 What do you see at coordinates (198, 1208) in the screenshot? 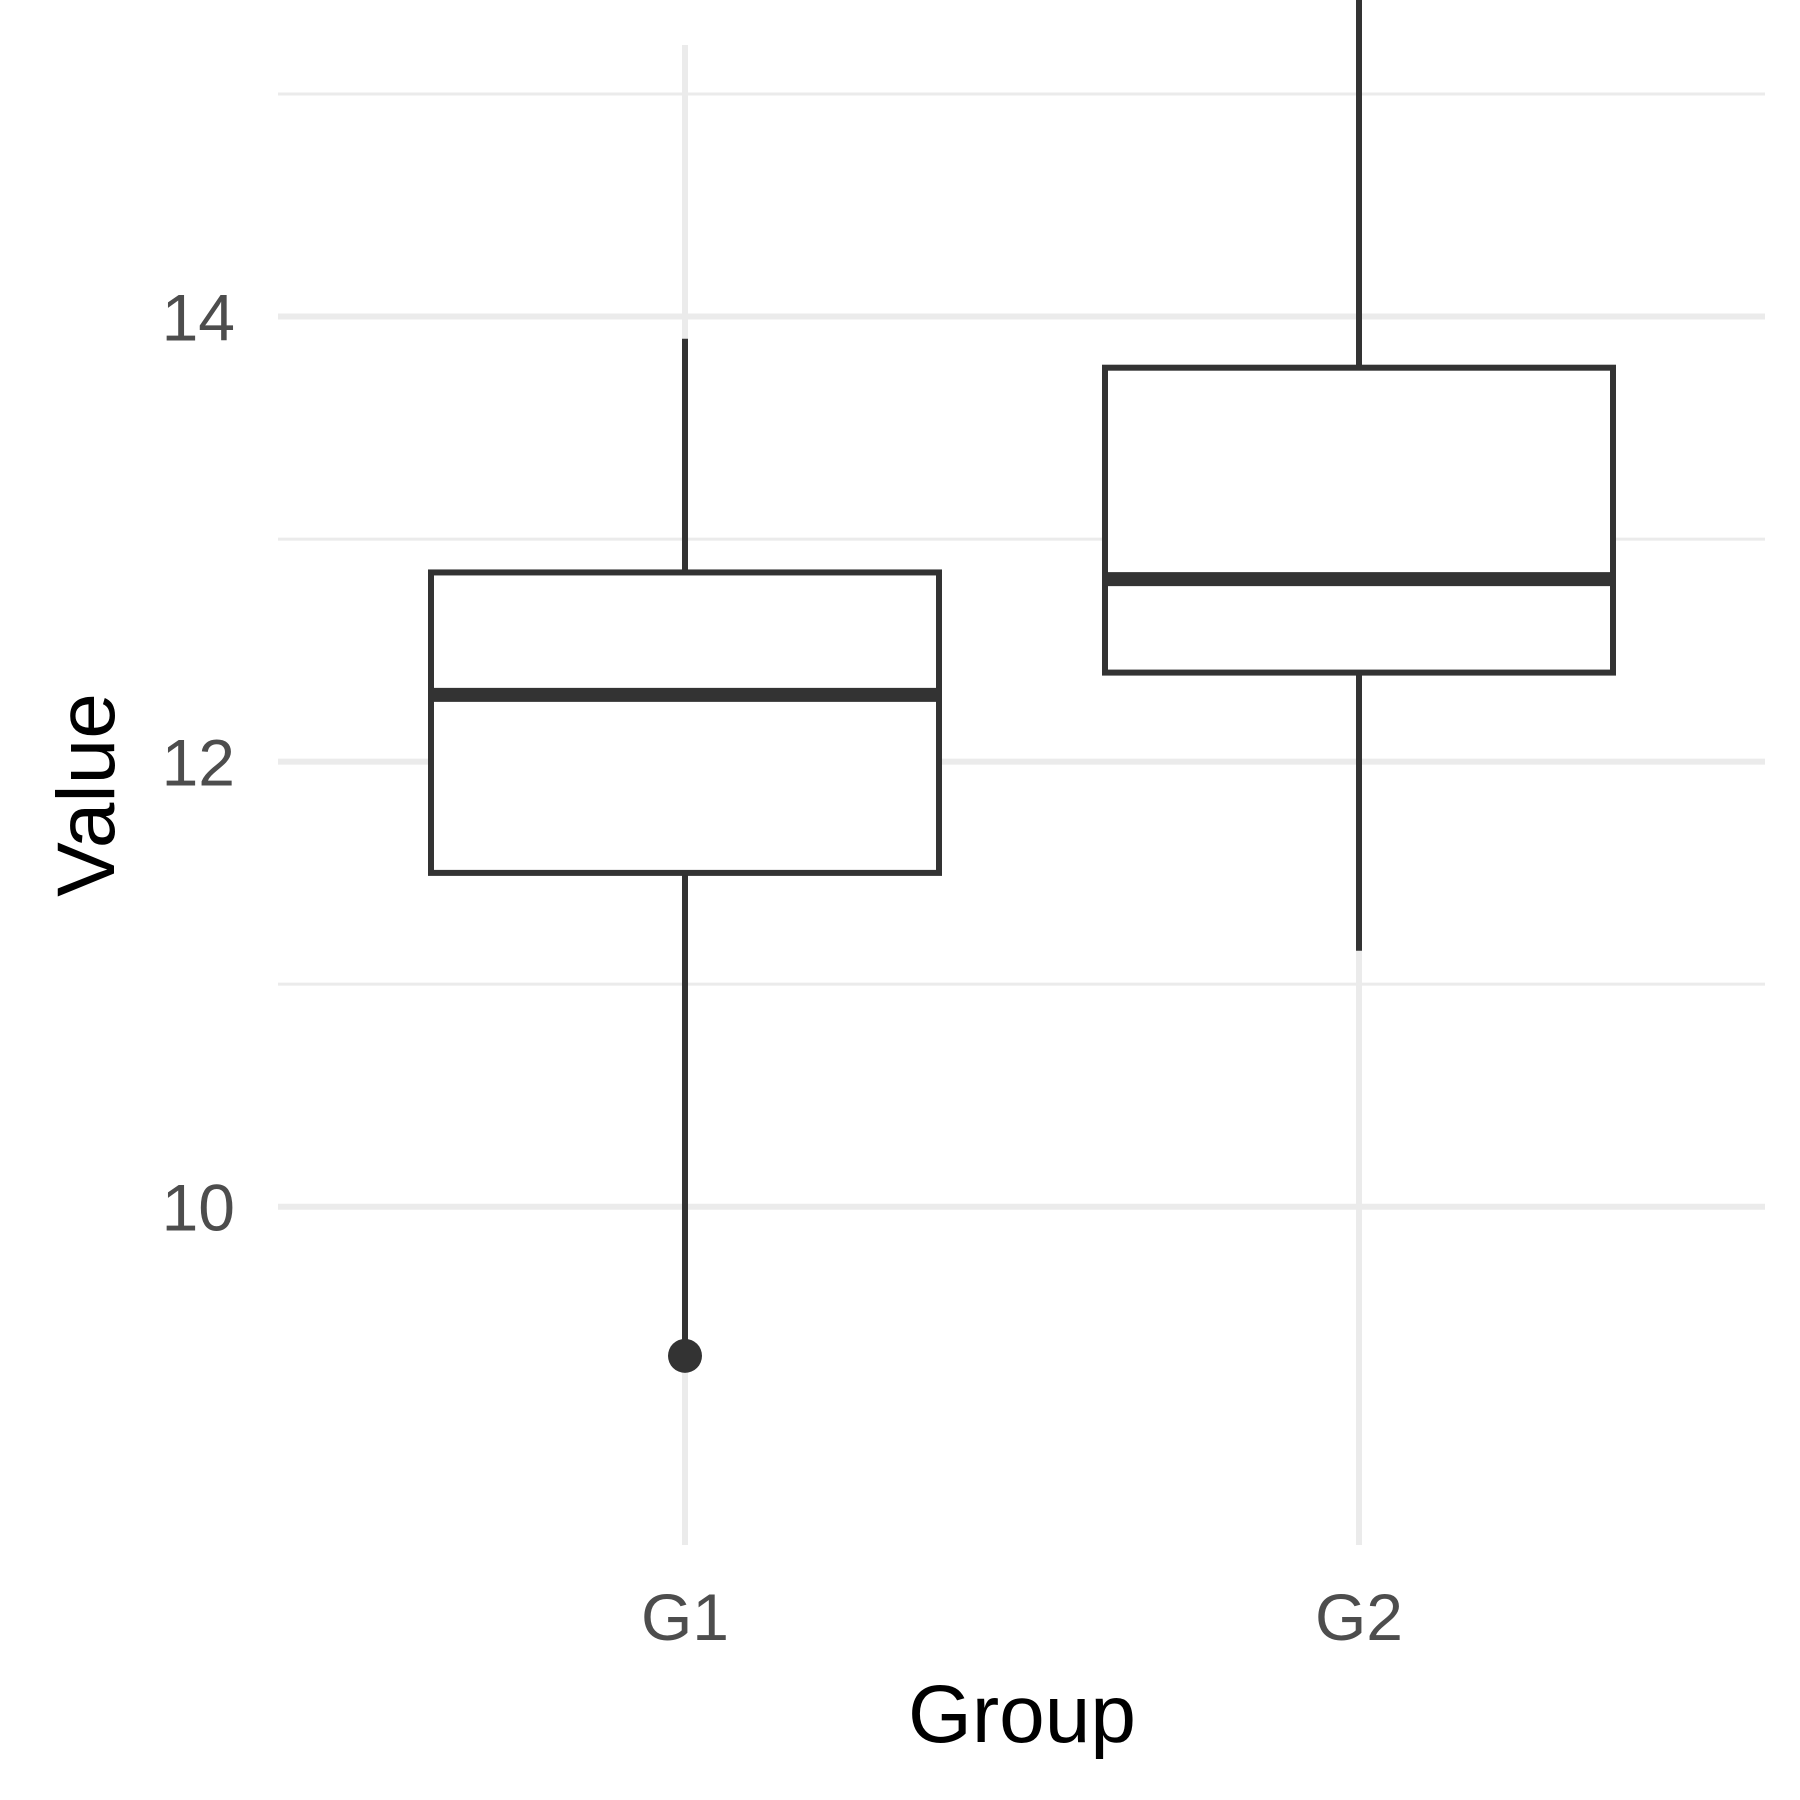
I see `y-tick-label-10: 10` at bounding box center [198, 1208].